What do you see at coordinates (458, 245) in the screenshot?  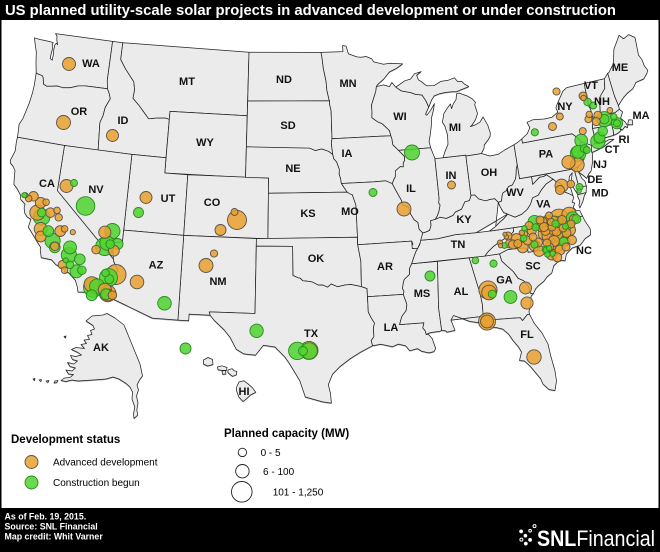 I see `svg-text: TN` at bounding box center [458, 245].